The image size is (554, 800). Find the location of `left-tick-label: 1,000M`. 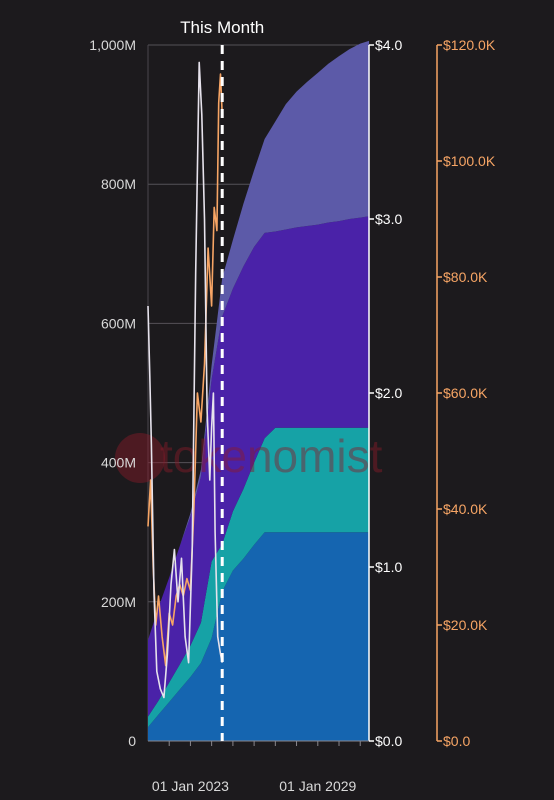

left-tick-label: 1,000M is located at coordinates (112, 45).